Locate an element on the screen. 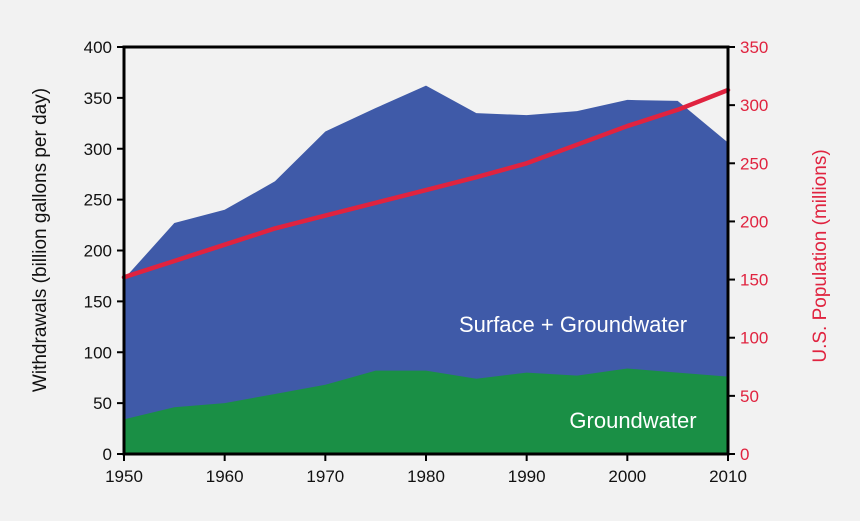  x-tick-label: 1970 is located at coordinates (325, 476).